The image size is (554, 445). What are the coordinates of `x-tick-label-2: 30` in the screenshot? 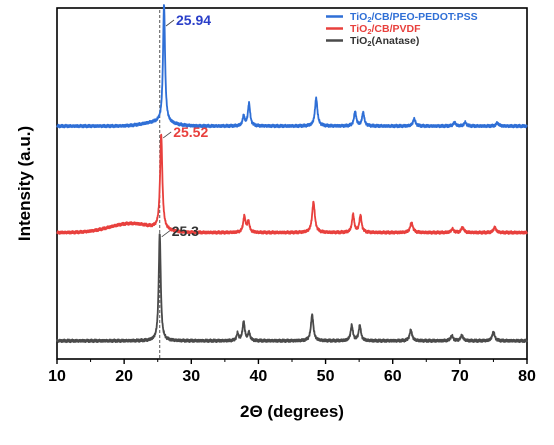 It's located at (191, 376).